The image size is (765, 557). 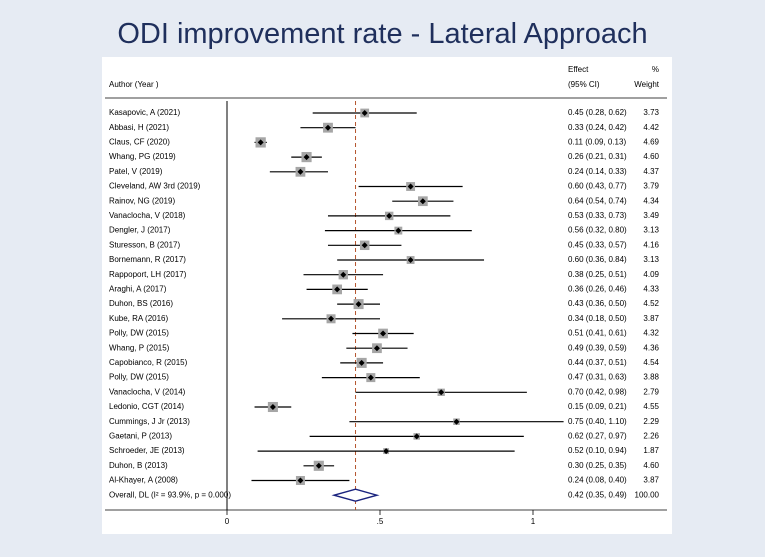 I want to click on study-label: Al-Khayer, A (2008), so click(x=143, y=480).